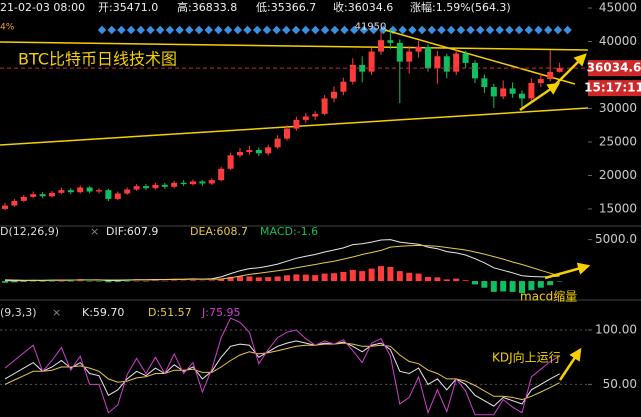 This screenshot has width=641, height=417. What do you see at coordinates (618, 108) in the screenshot?
I see `y-tick-label: 30000` at bounding box center [618, 108].